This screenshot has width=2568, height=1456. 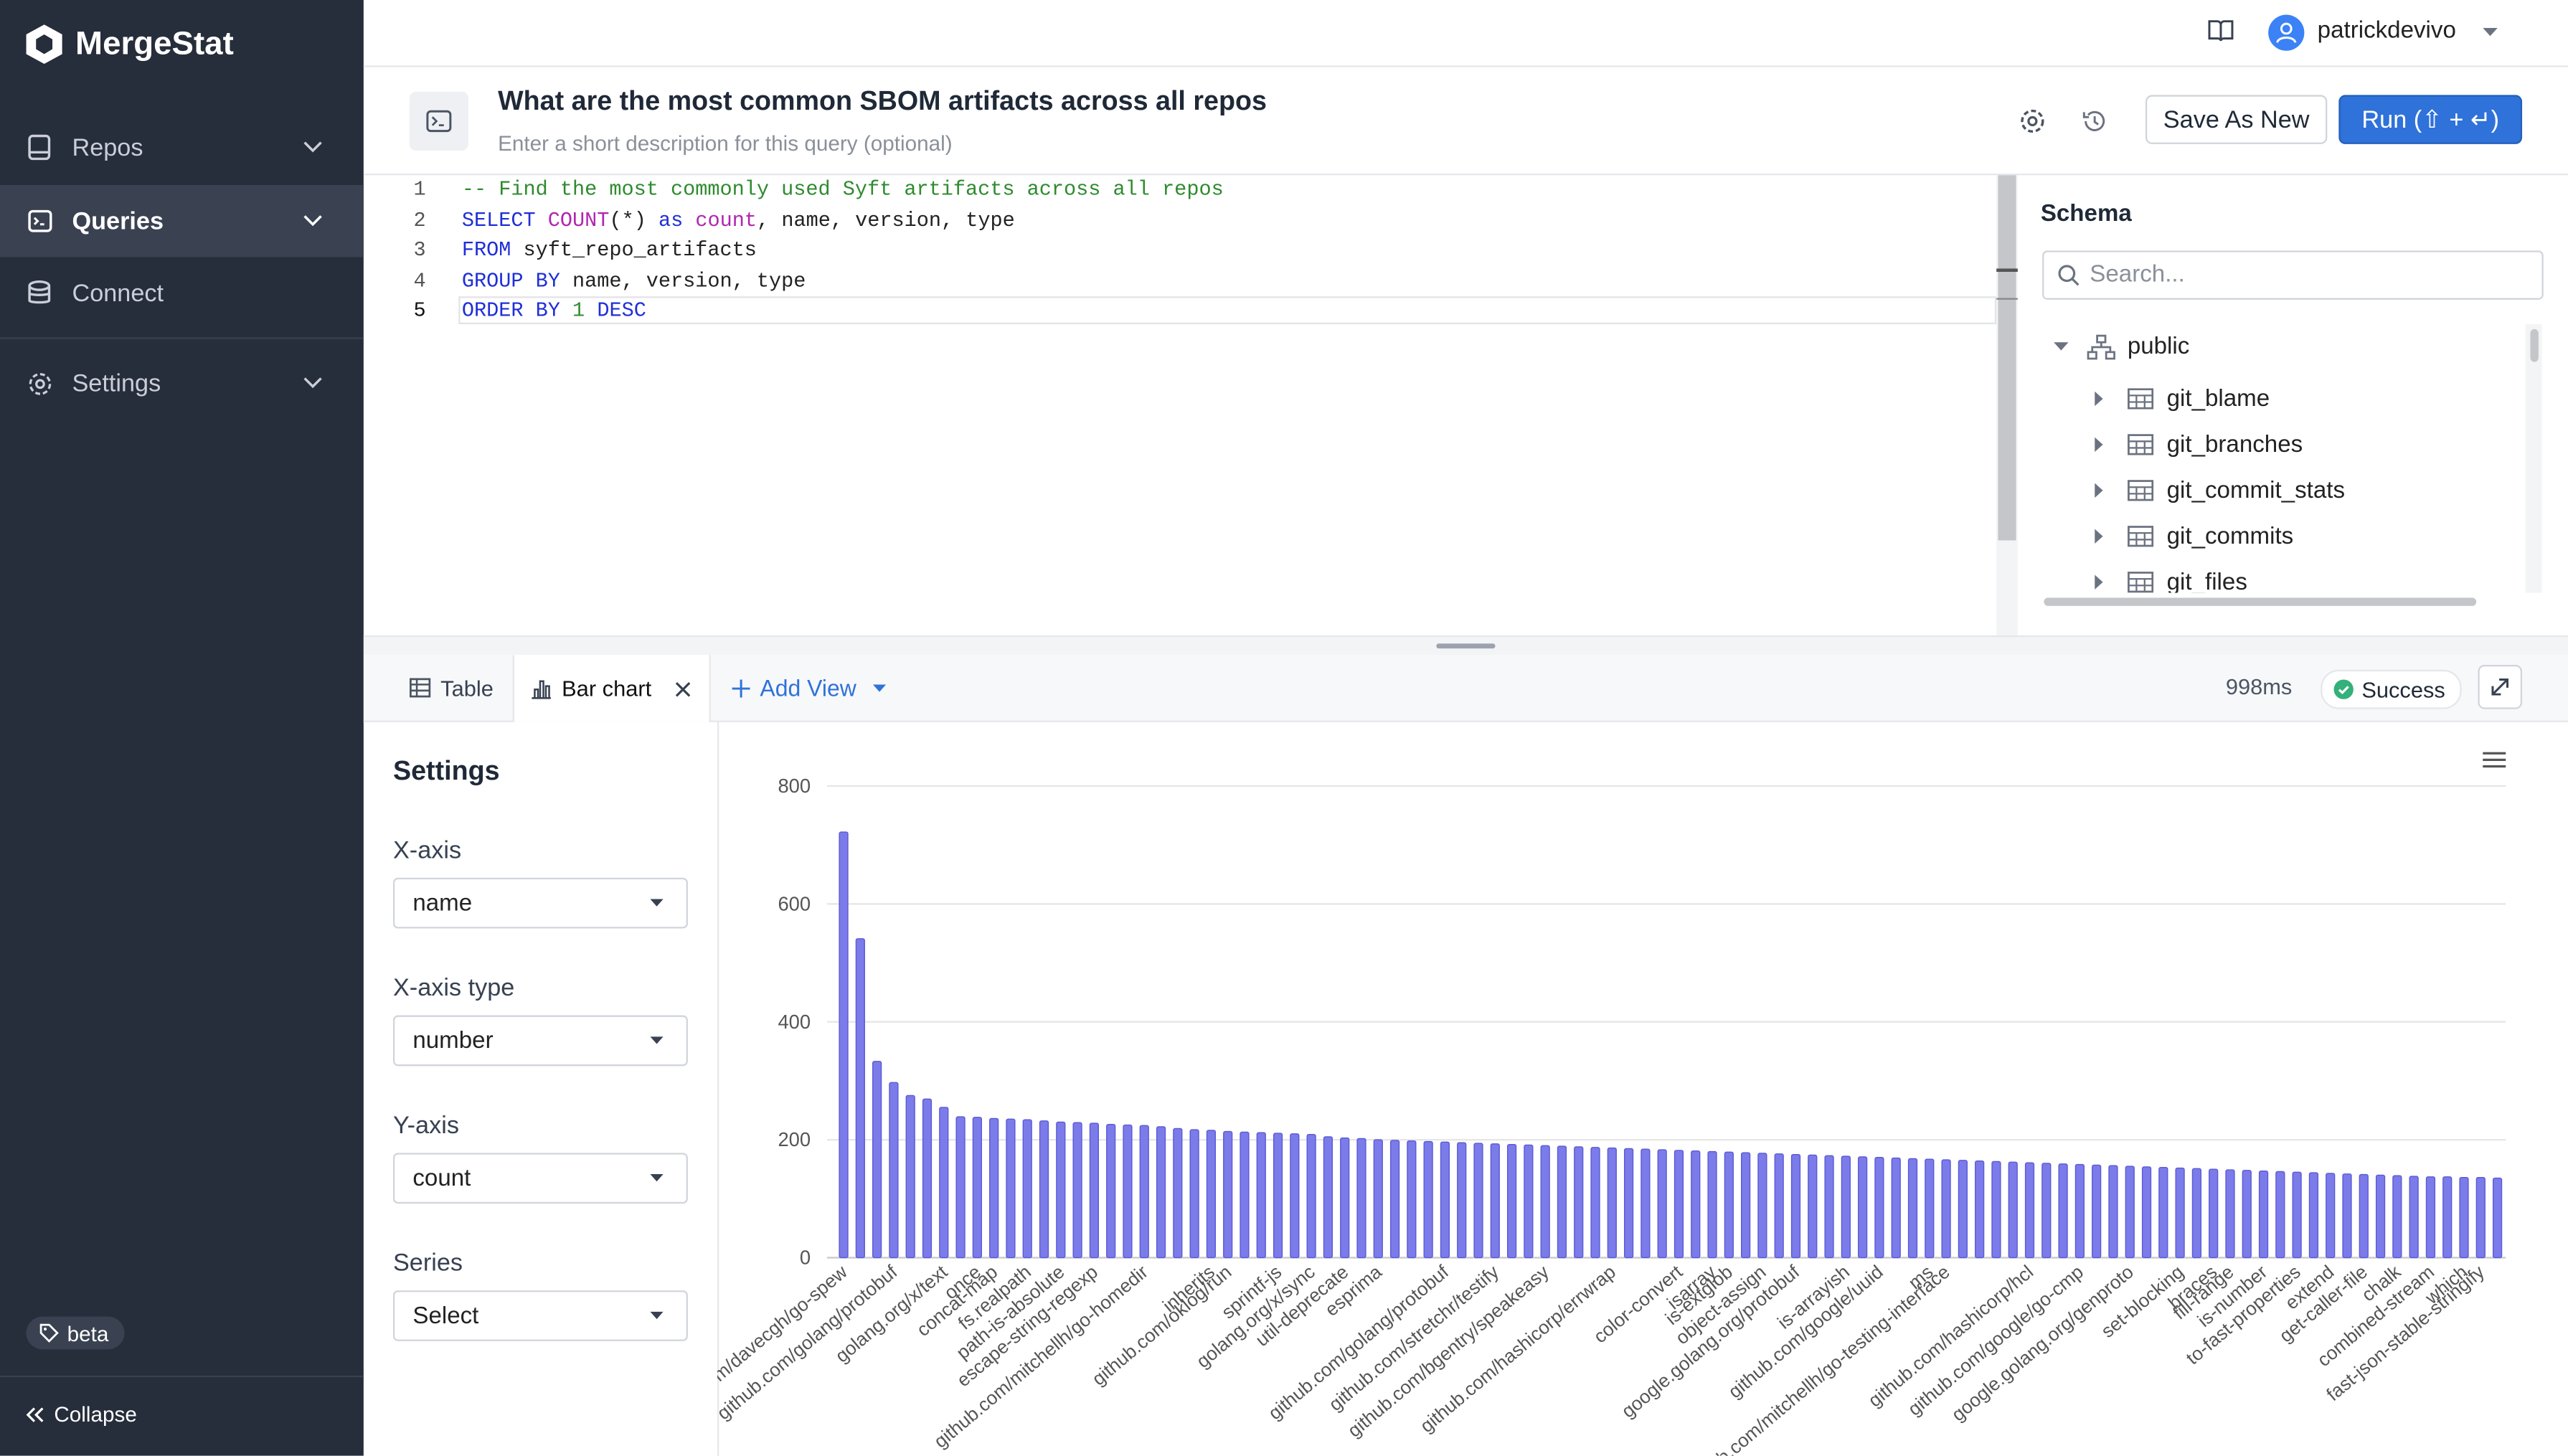 I want to click on select: number, so click(x=540, y=1041).